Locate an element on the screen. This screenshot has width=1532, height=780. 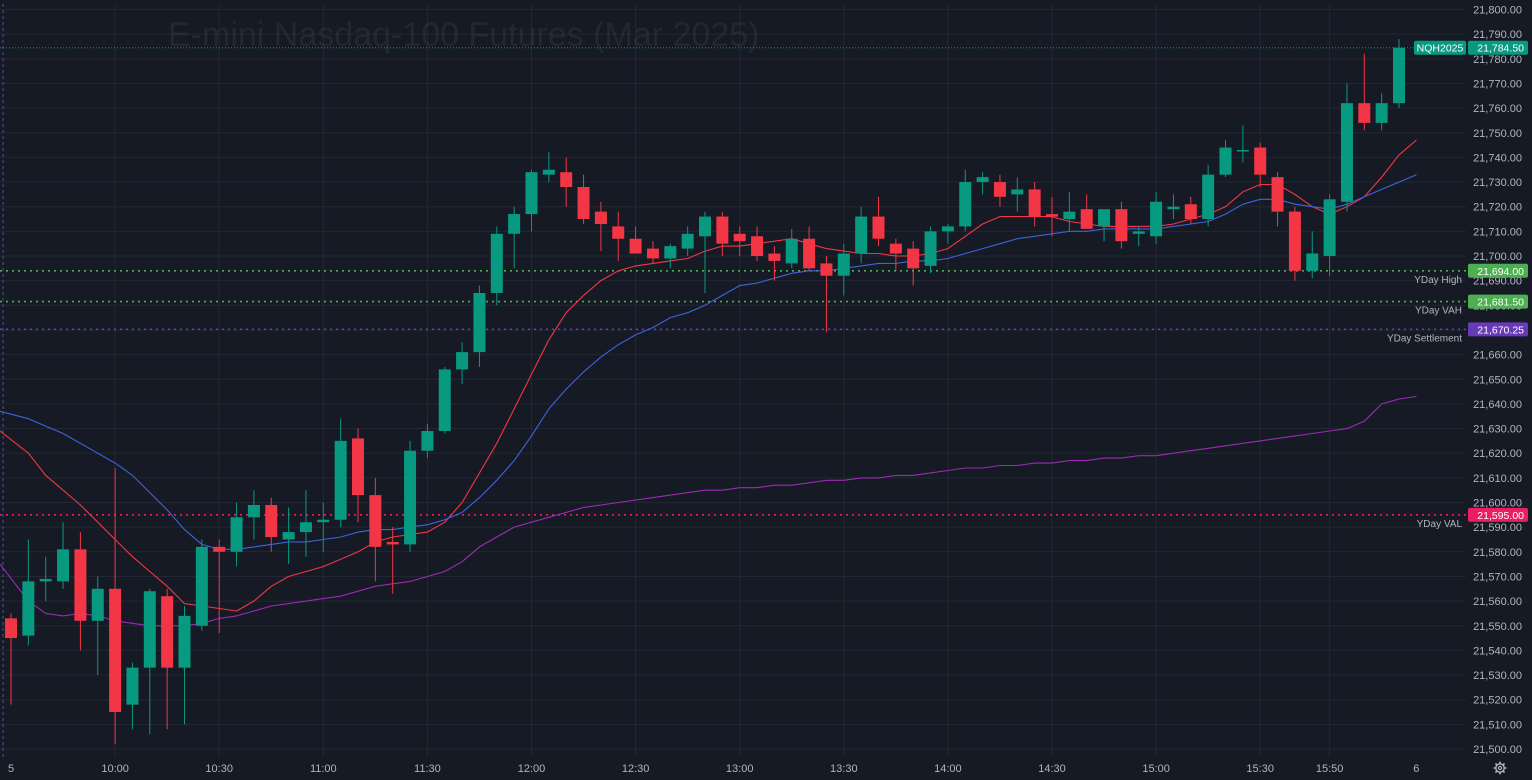
gear-icon is located at coordinates (1500, 768).